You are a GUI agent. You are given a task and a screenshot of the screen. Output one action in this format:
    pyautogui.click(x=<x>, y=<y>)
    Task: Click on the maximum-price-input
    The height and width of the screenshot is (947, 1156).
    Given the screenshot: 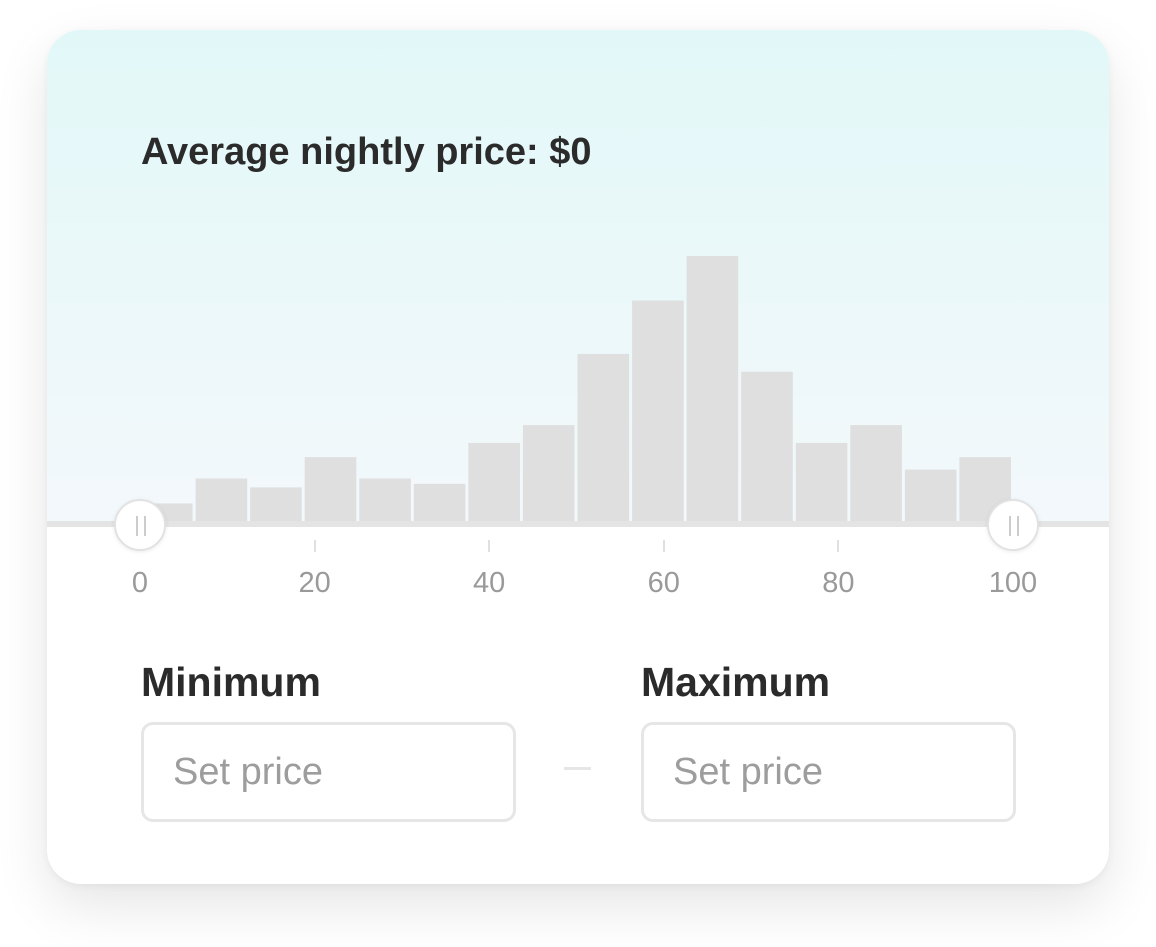 What is the action you would take?
    pyautogui.click(x=828, y=772)
    